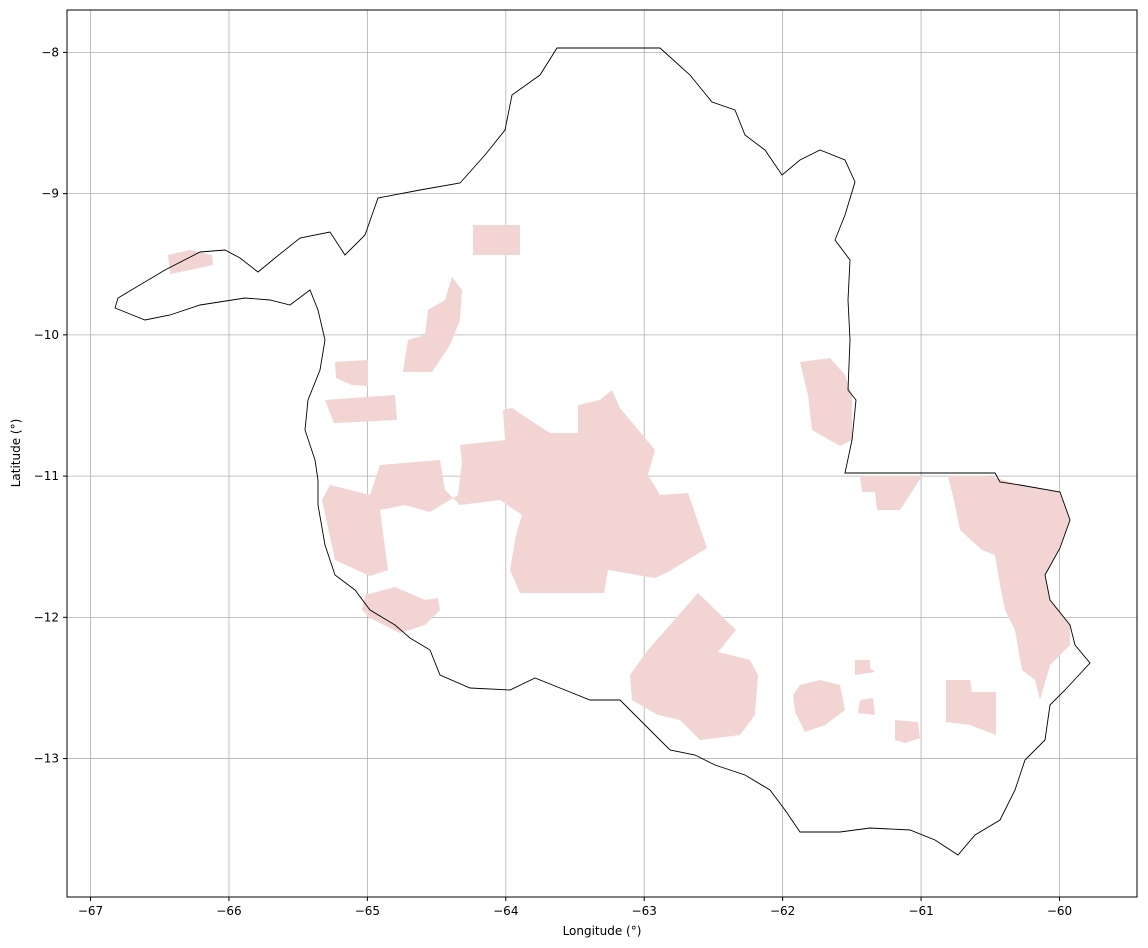  I want to click on x-tick-label: −61, so click(920, 911).